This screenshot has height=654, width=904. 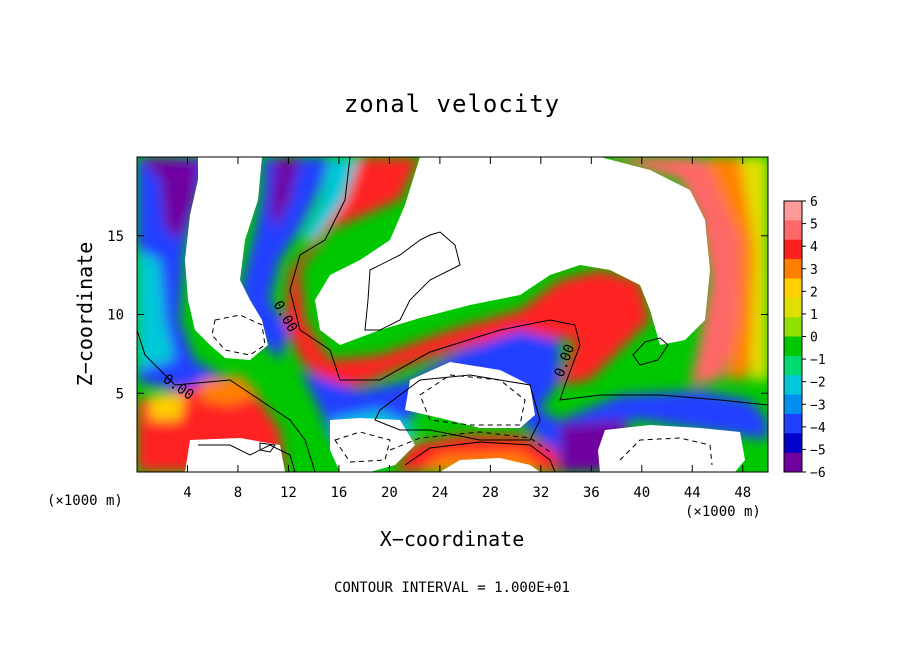 What do you see at coordinates (490, 493) in the screenshot?
I see `x-tick-label: 28` at bounding box center [490, 493].